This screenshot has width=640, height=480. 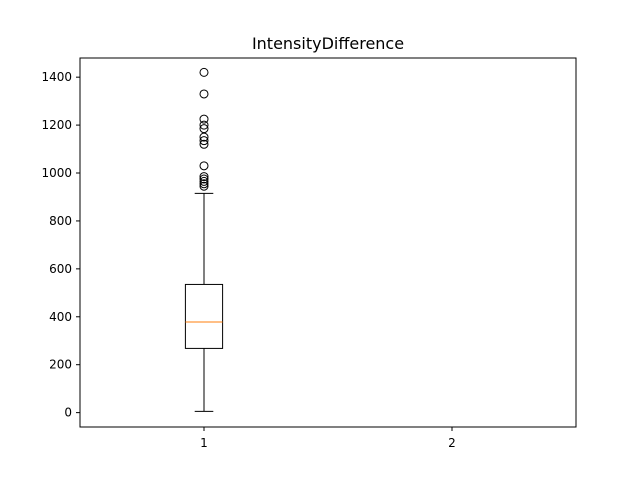 I want to click on y-tick-label: 0, so click(x=68, y=413).